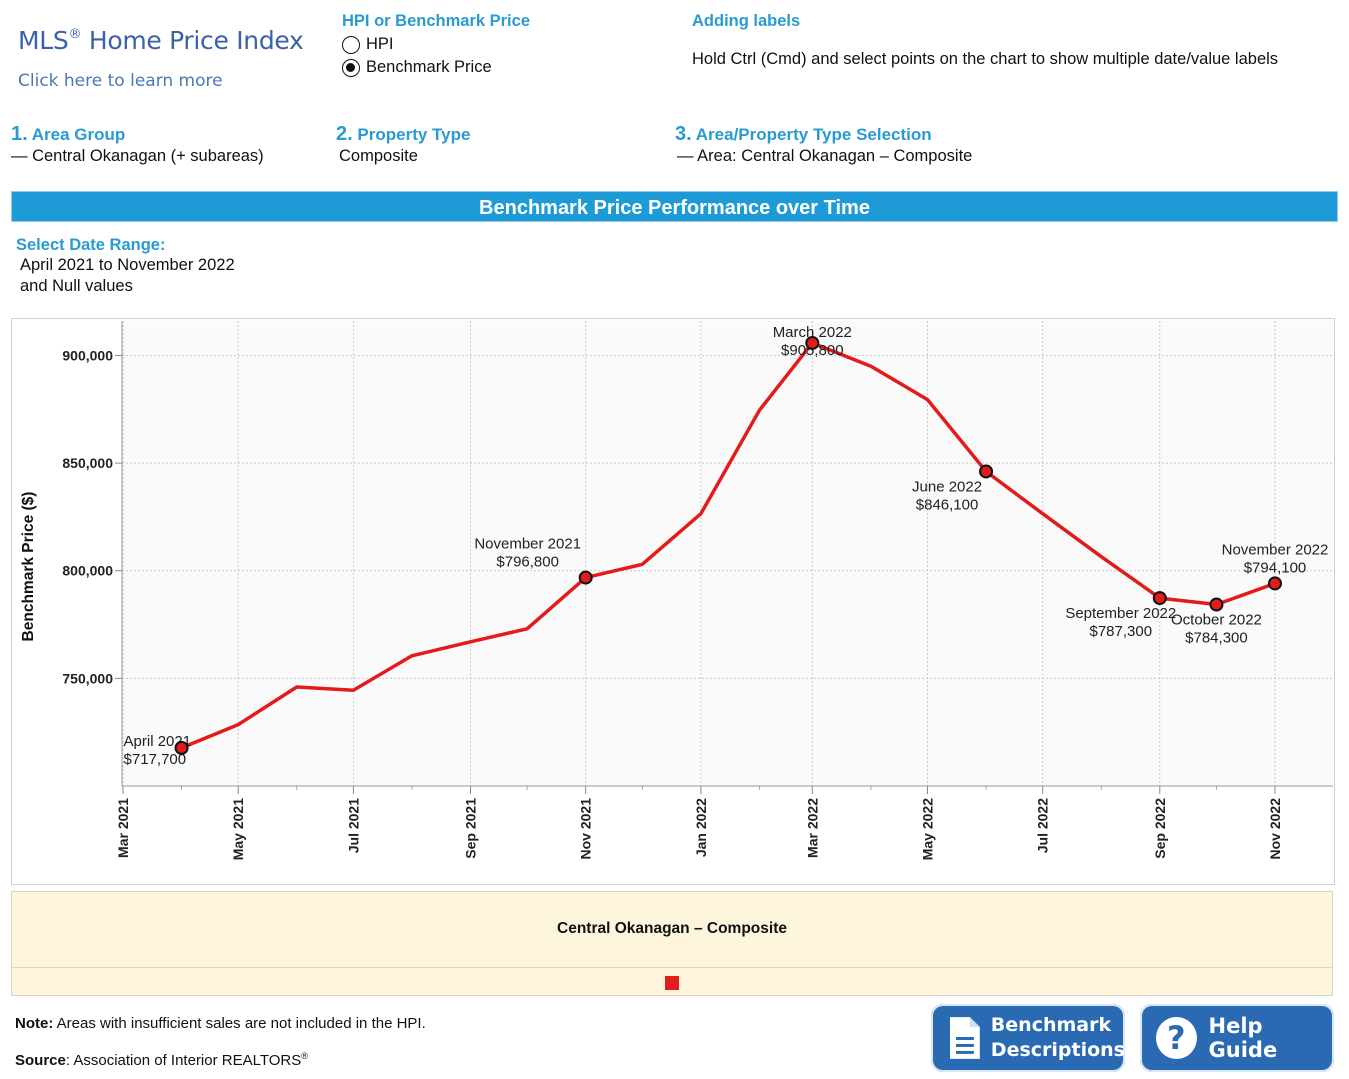  What do you see at coordinates (1275, 549) in the screenshot?
I see `annotation-date: November 2022` at bounding box center [1275, 549].